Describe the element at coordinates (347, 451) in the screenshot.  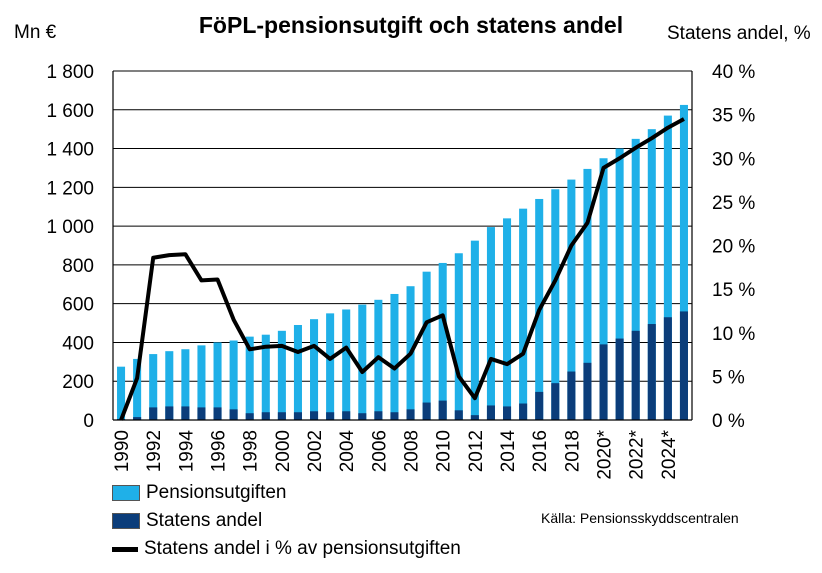
I see `x-tick-label: 2004` at that location.